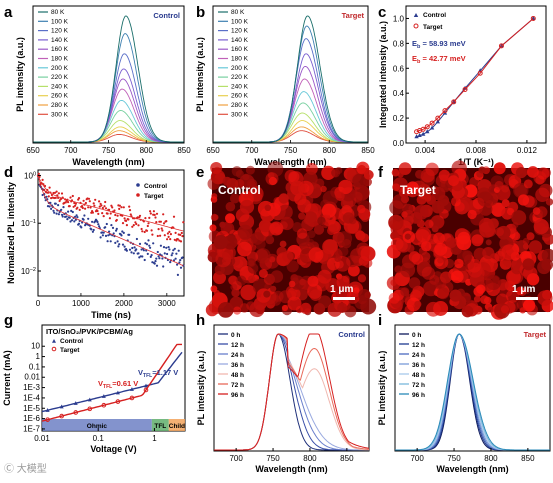 Image resolution: width=553 pixels, height=483 pixels. I want to click on chart-title: Control, so click(166, 15).